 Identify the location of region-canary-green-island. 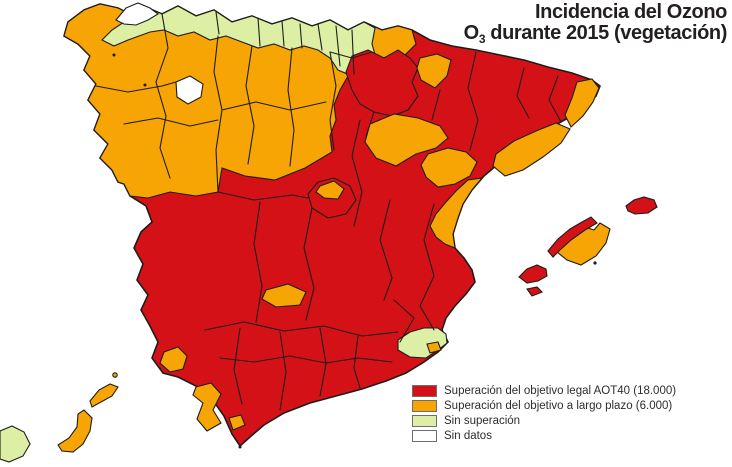
(15, 444).